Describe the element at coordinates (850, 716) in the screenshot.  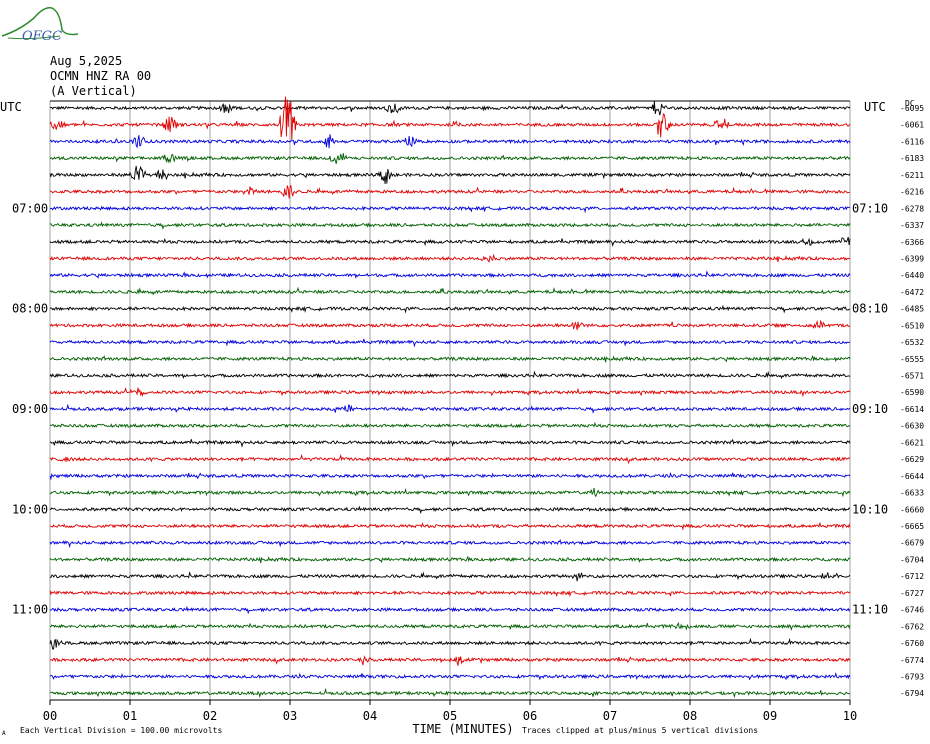
I see `x-tick-label: 10` at that location.